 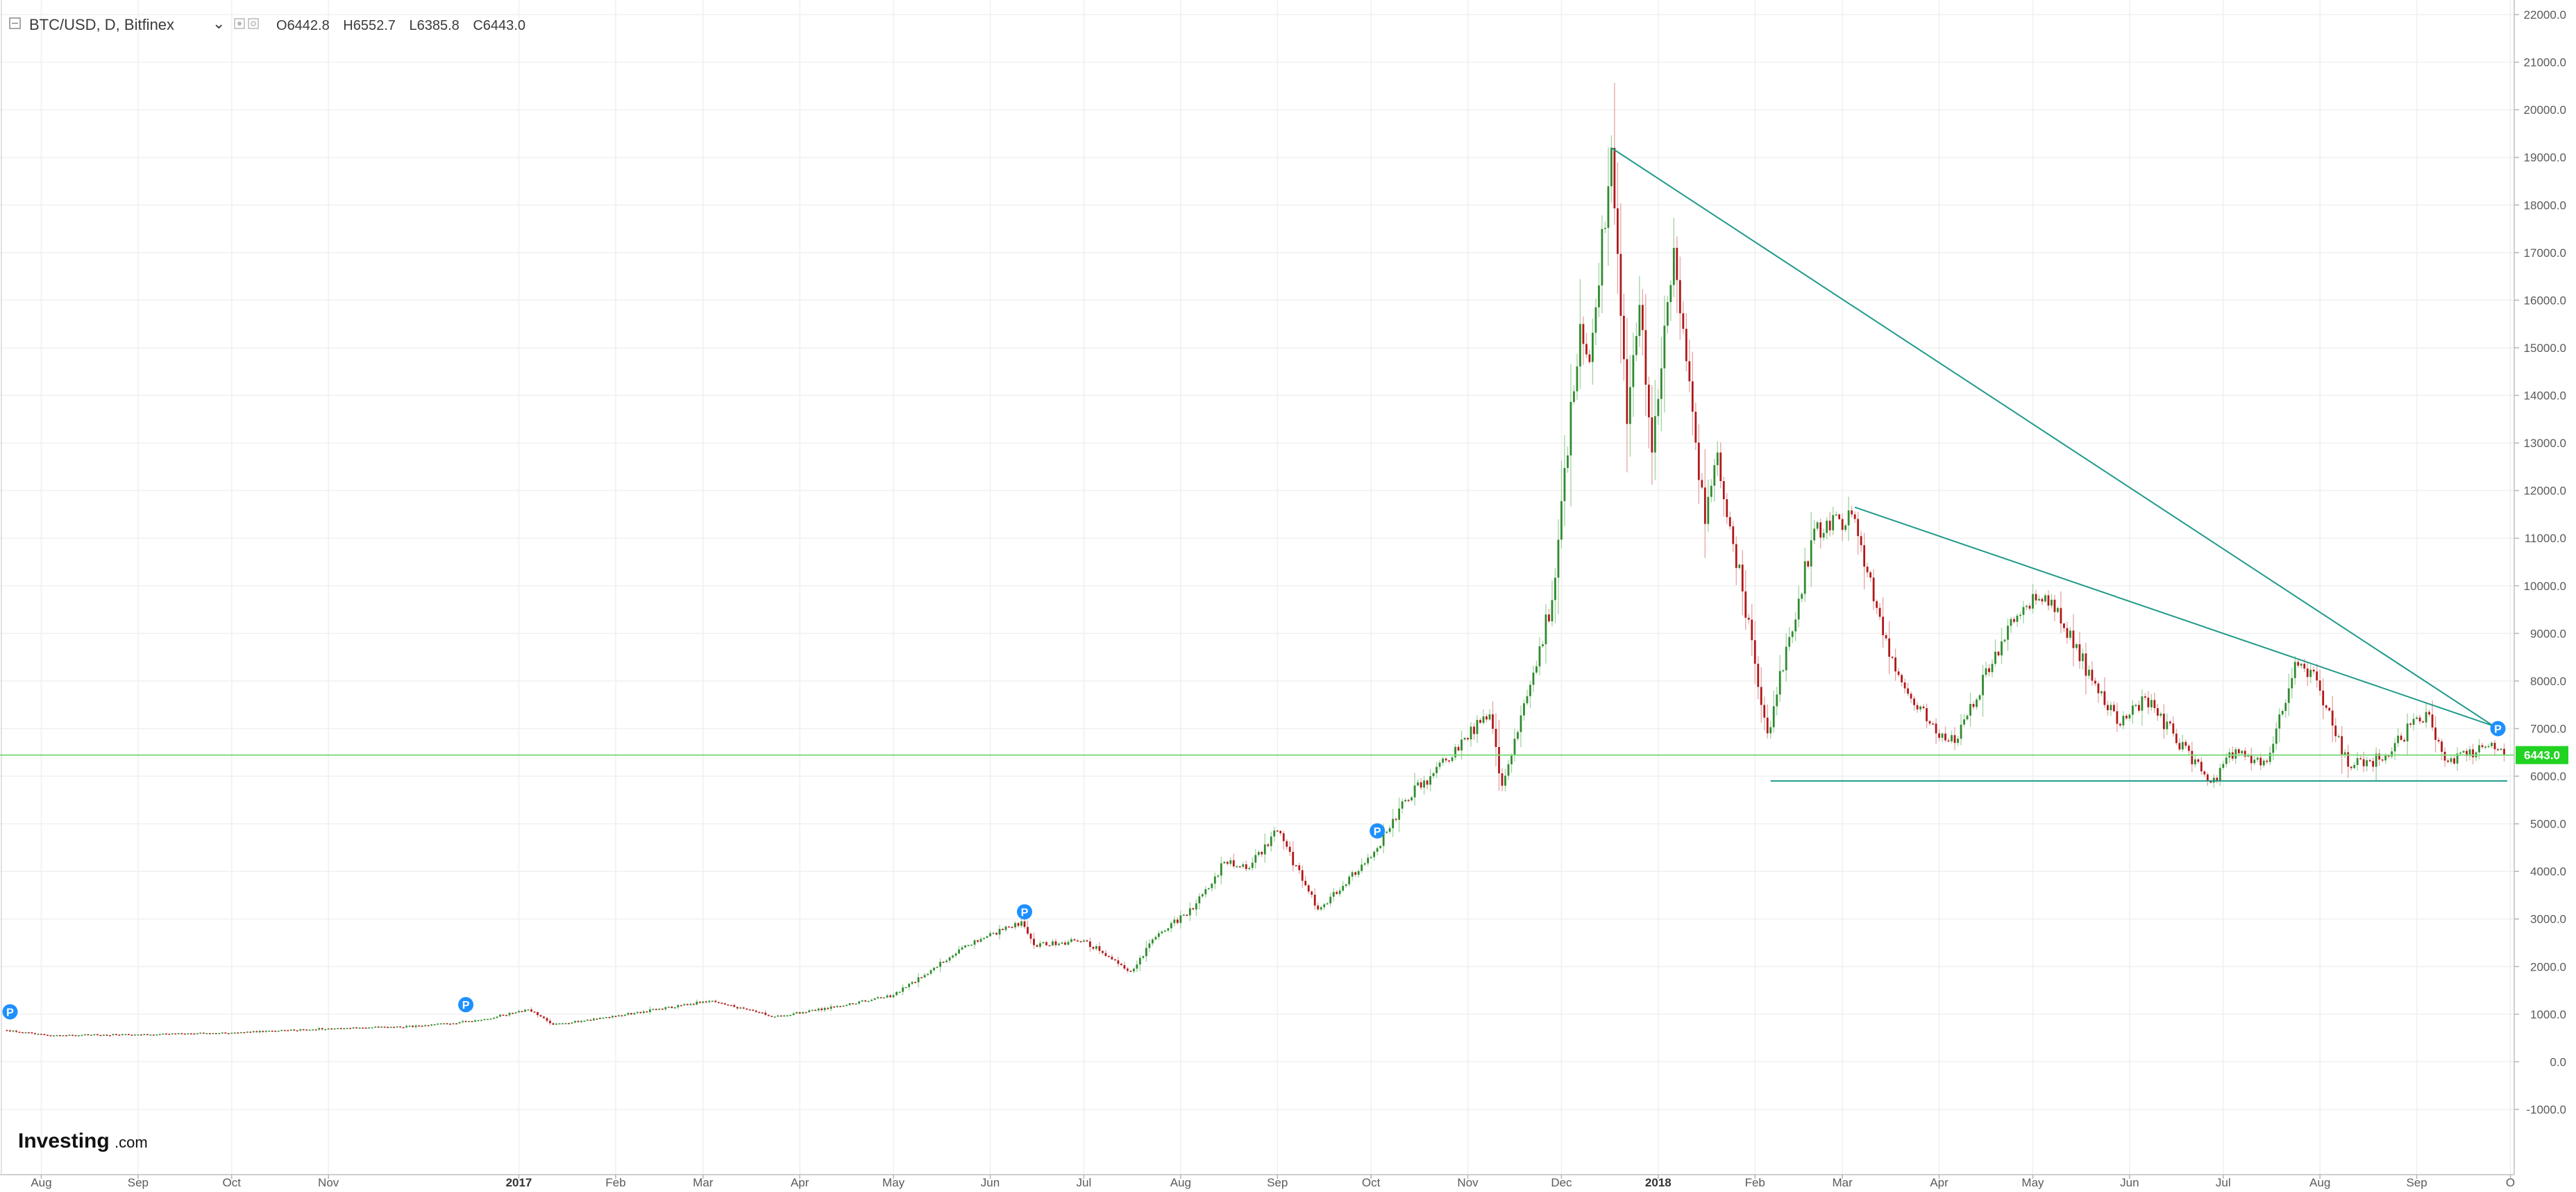 I want to click on time-tick-label: Nov, so click(x=328, y=1183).